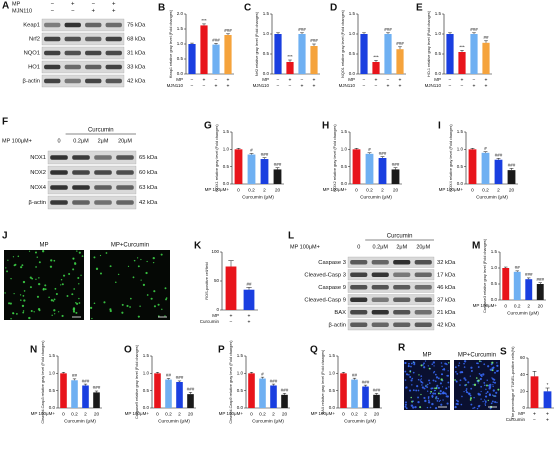 The height and width of the screenshot is (449, 560). I want to click on panel-label: B, so click(161, 8).